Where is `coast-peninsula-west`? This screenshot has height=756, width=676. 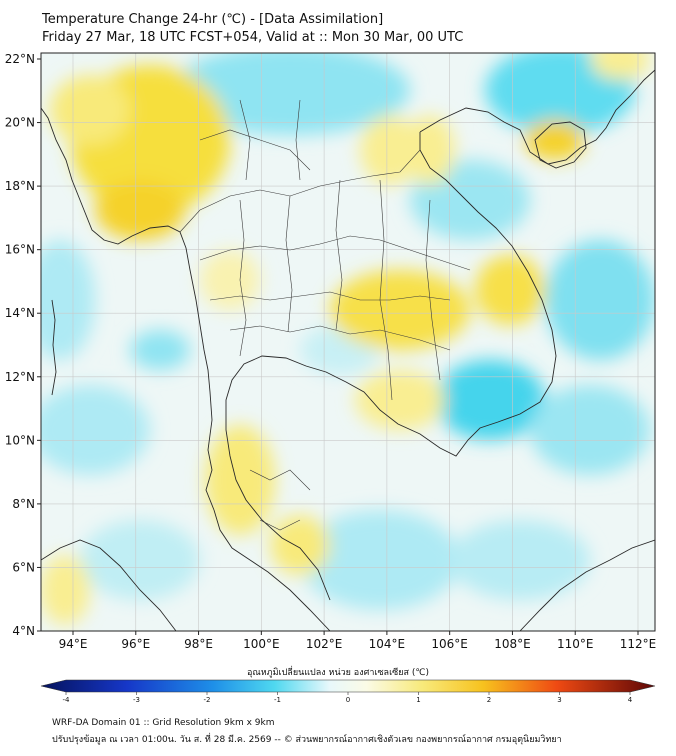 coast-peninsula-west is located at coordinates (272, 570).